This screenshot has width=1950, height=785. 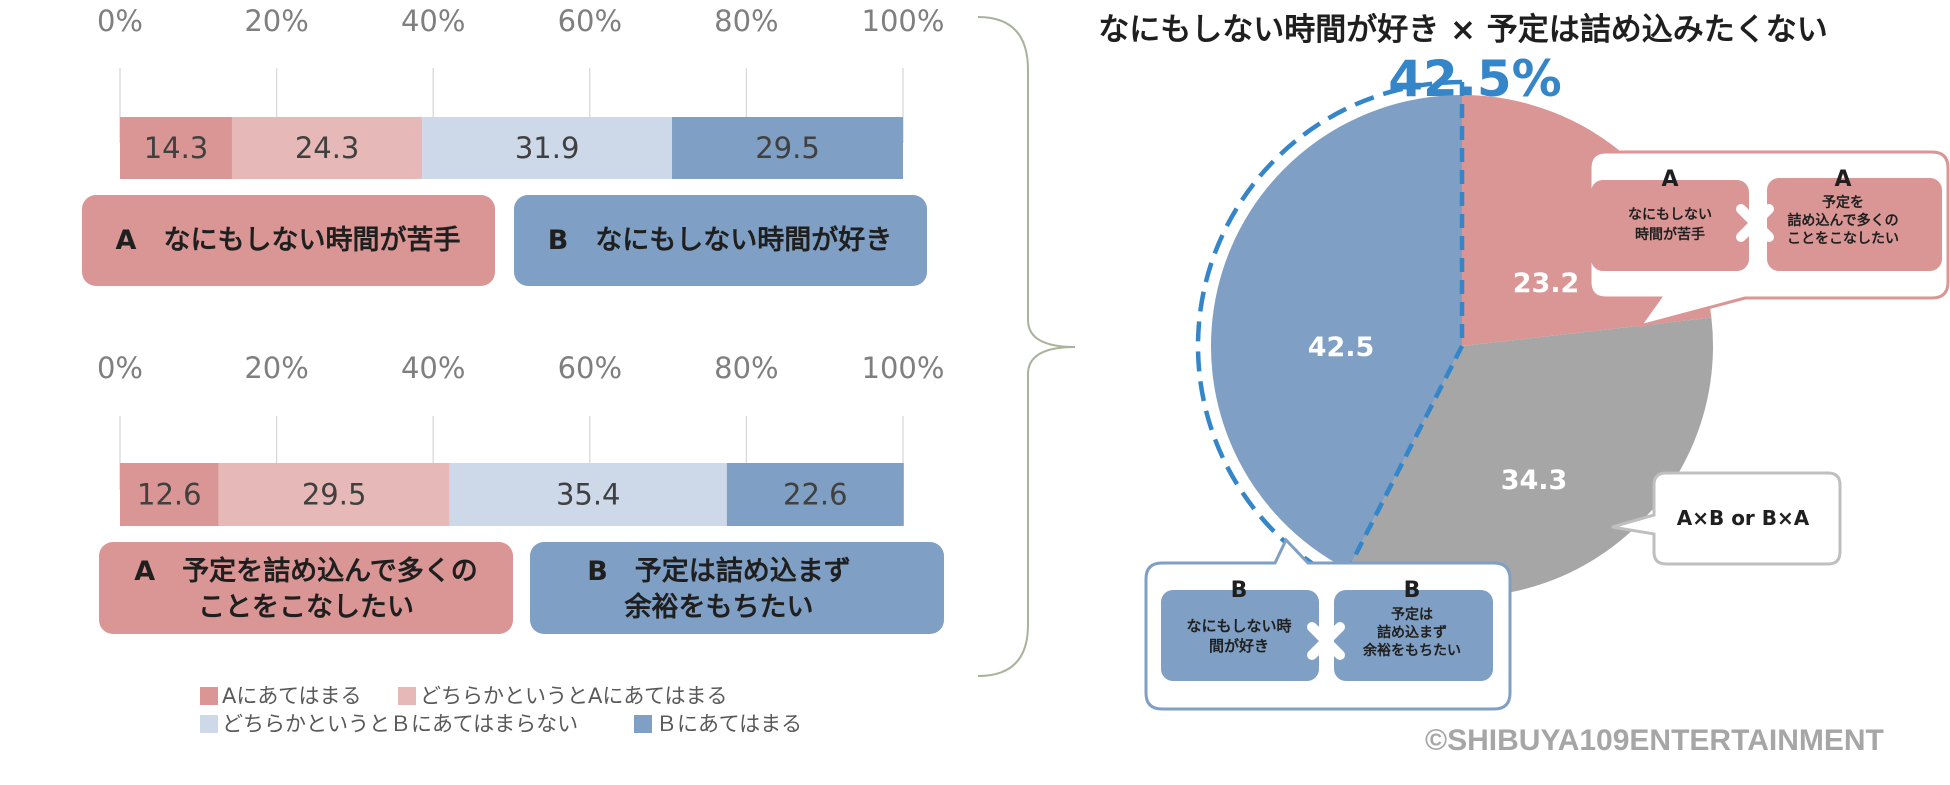 What do you see at coordinates (1546, 283) in the screenshot?
I see `pie-data-label: 23.2` at bounding box center [1546, 283].